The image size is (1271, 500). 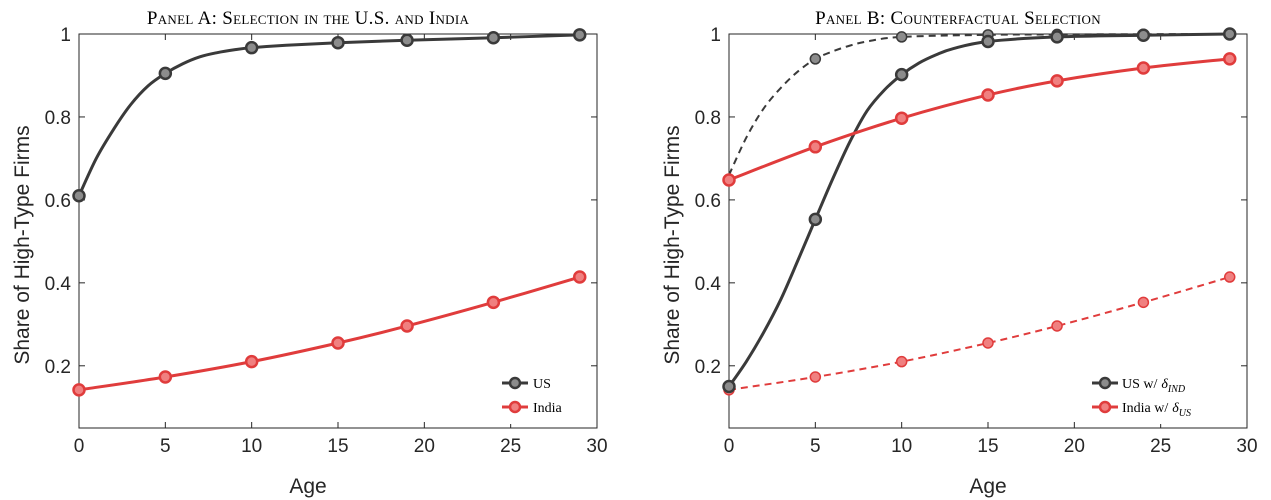 I want to click on panel-b-x-tick-label: 30, so click(x=1246, y=446).